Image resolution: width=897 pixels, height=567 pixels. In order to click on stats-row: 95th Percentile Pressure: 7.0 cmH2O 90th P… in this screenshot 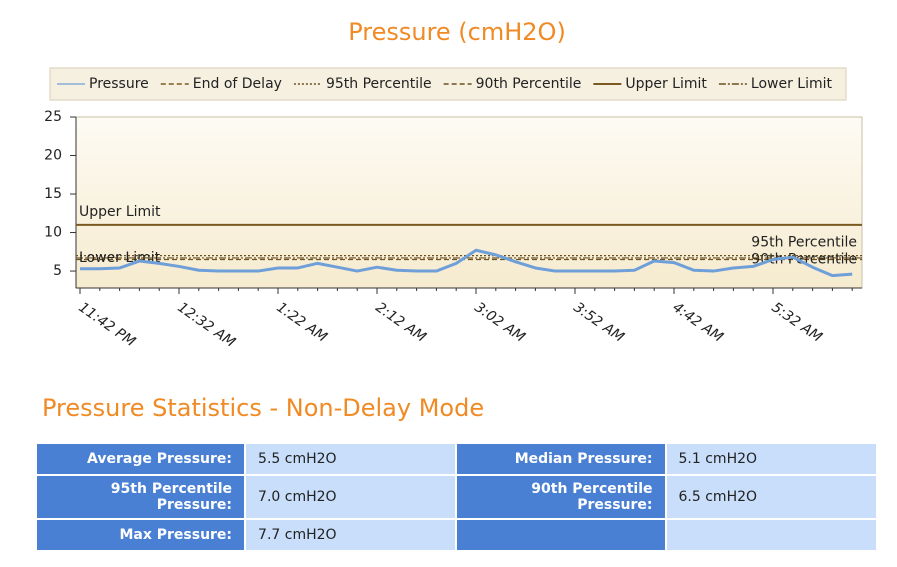, I will do `click(456, 497)`.